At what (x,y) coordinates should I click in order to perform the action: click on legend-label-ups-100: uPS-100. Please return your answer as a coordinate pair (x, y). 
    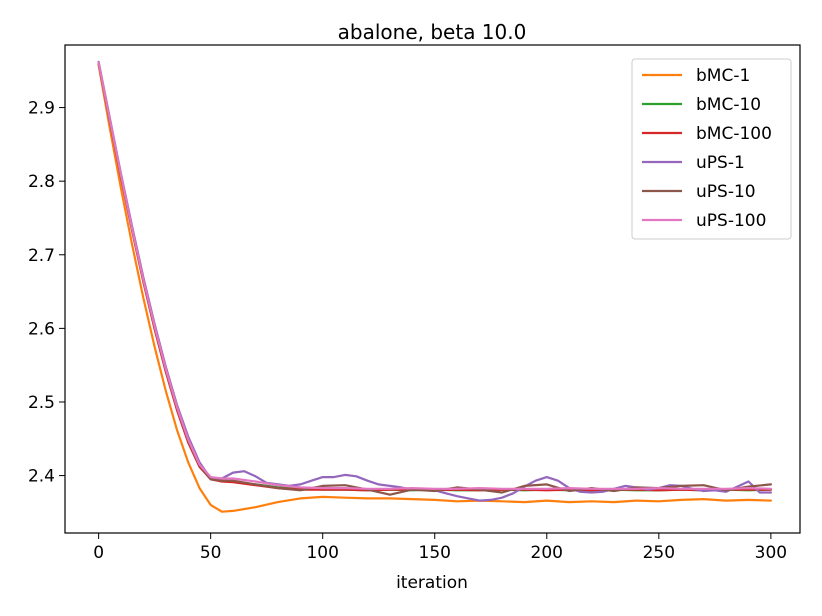
    Looking at the image, I should click on (731, 221).